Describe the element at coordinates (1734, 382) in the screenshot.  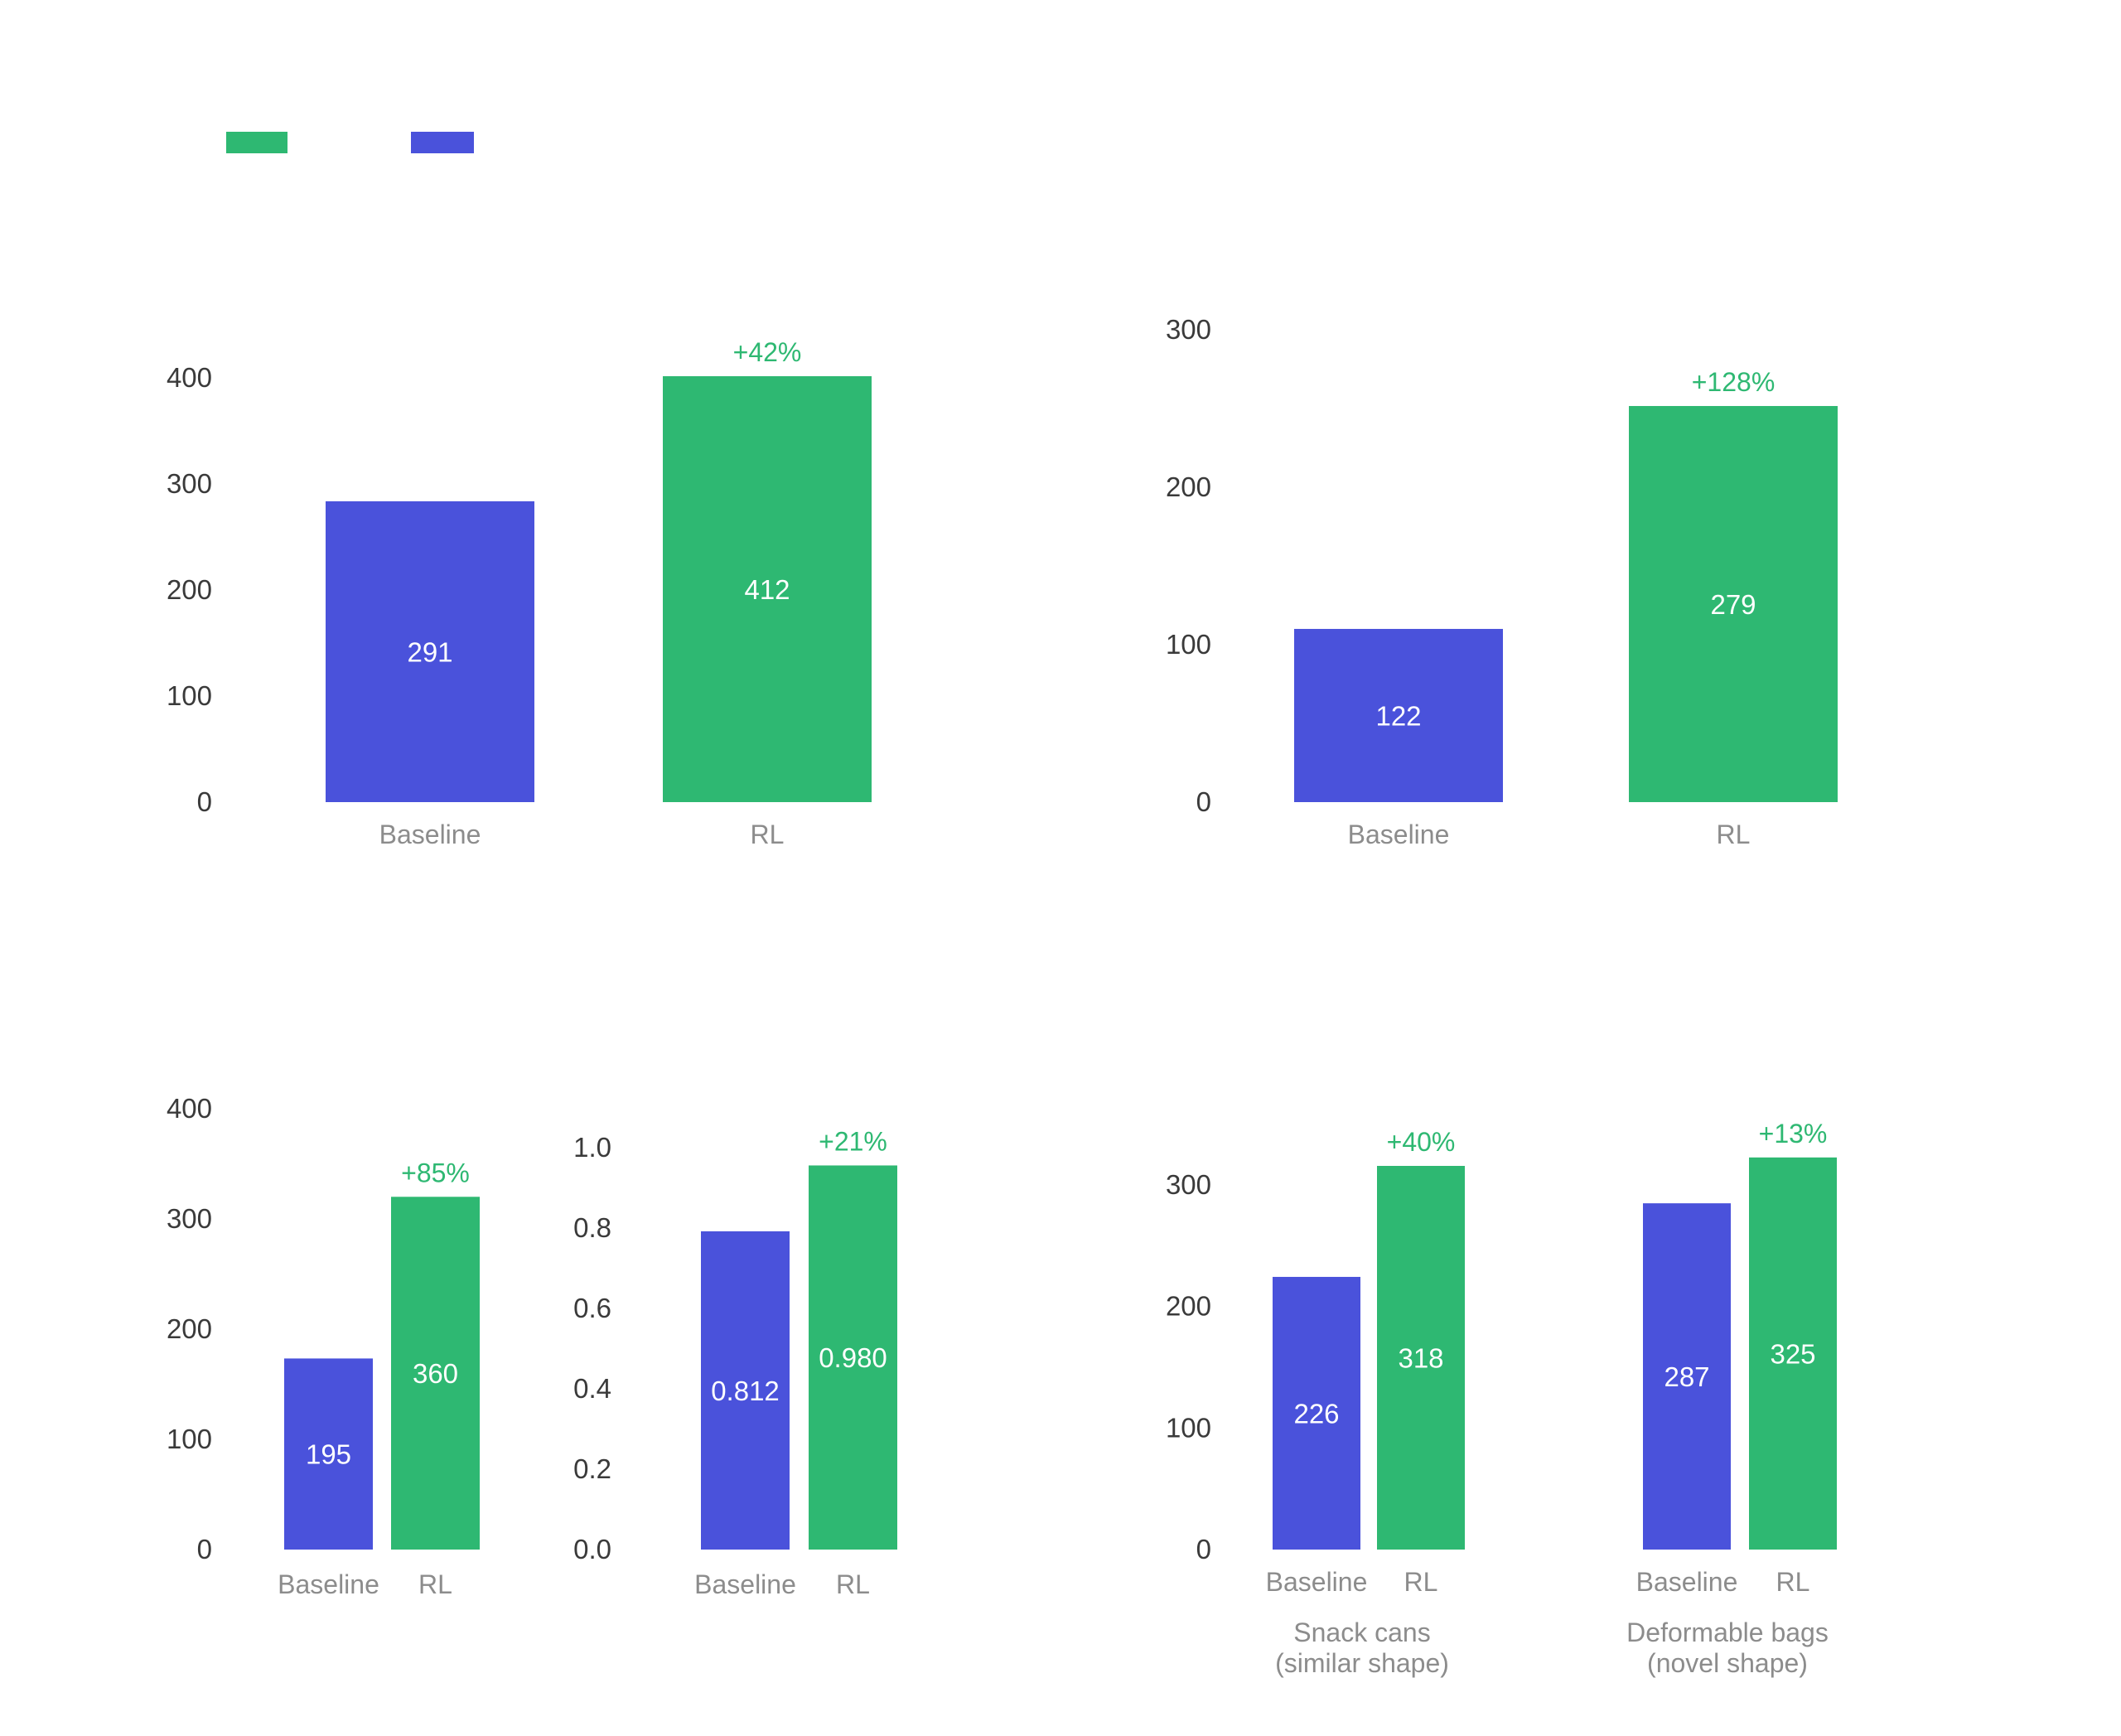
I see `improvement-label: +128%` at that location.